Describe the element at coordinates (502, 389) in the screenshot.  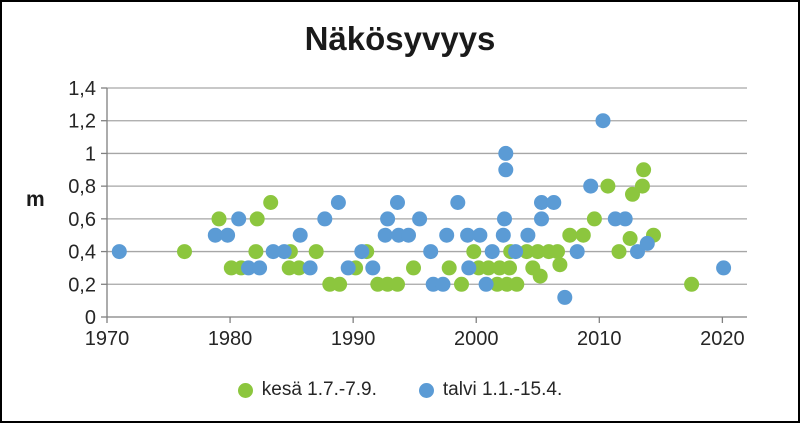
I see `legend-label-talvi: talvi 1.1.-15.4.` at that location.